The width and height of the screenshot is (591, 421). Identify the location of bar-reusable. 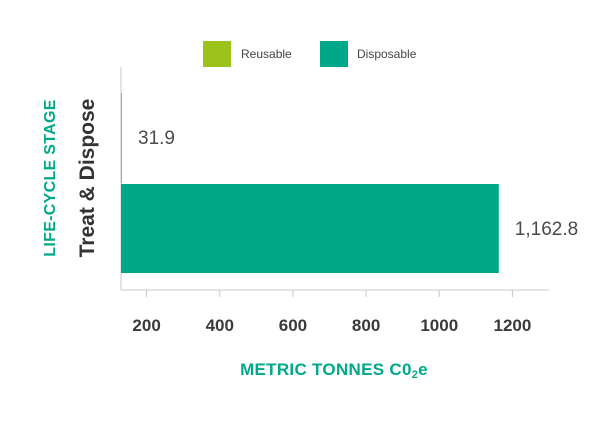
(121, 138).